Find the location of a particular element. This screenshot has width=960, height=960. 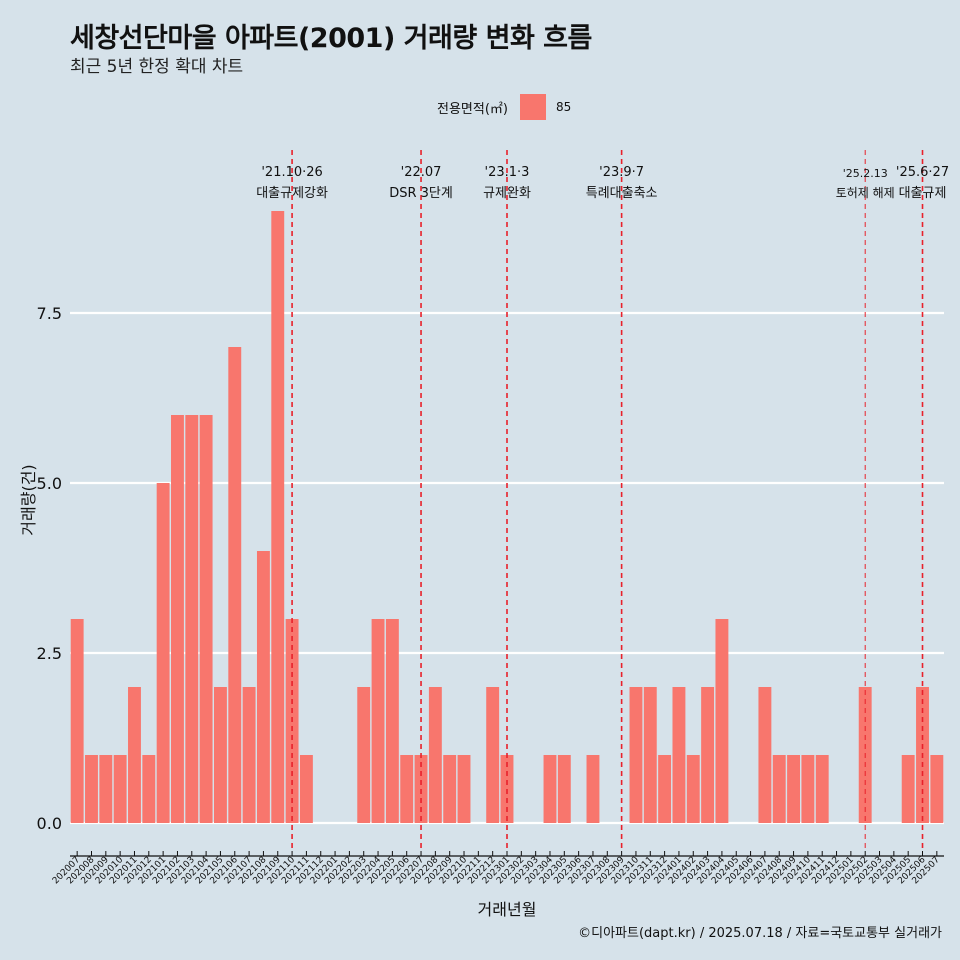

y-axis-title: 거래량(건) is located at coordinates (28, 499).